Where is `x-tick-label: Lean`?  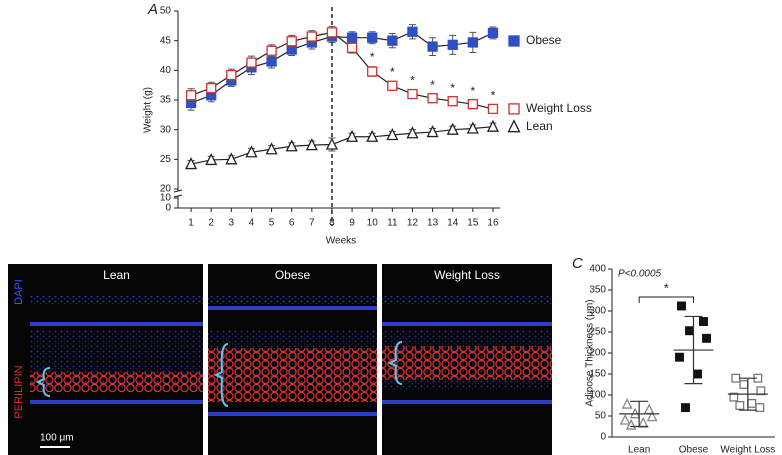 x-tick-label: Lean is located at coordinates (639, 450).